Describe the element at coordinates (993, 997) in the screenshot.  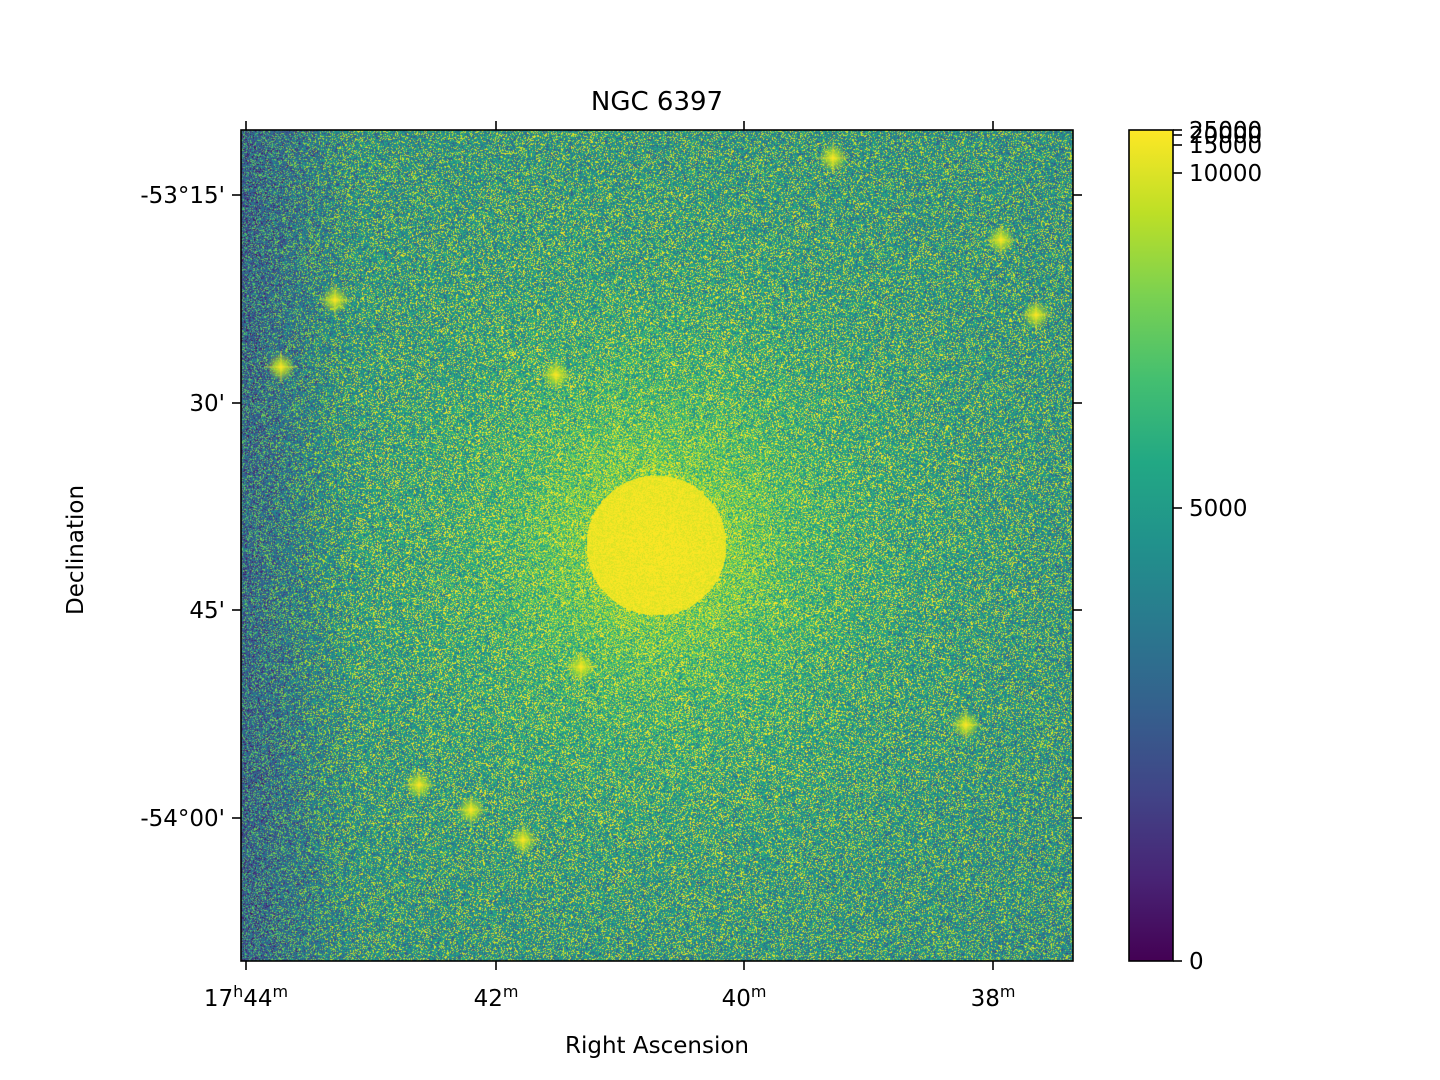
I see `x-tick-label: 38m` at that location.